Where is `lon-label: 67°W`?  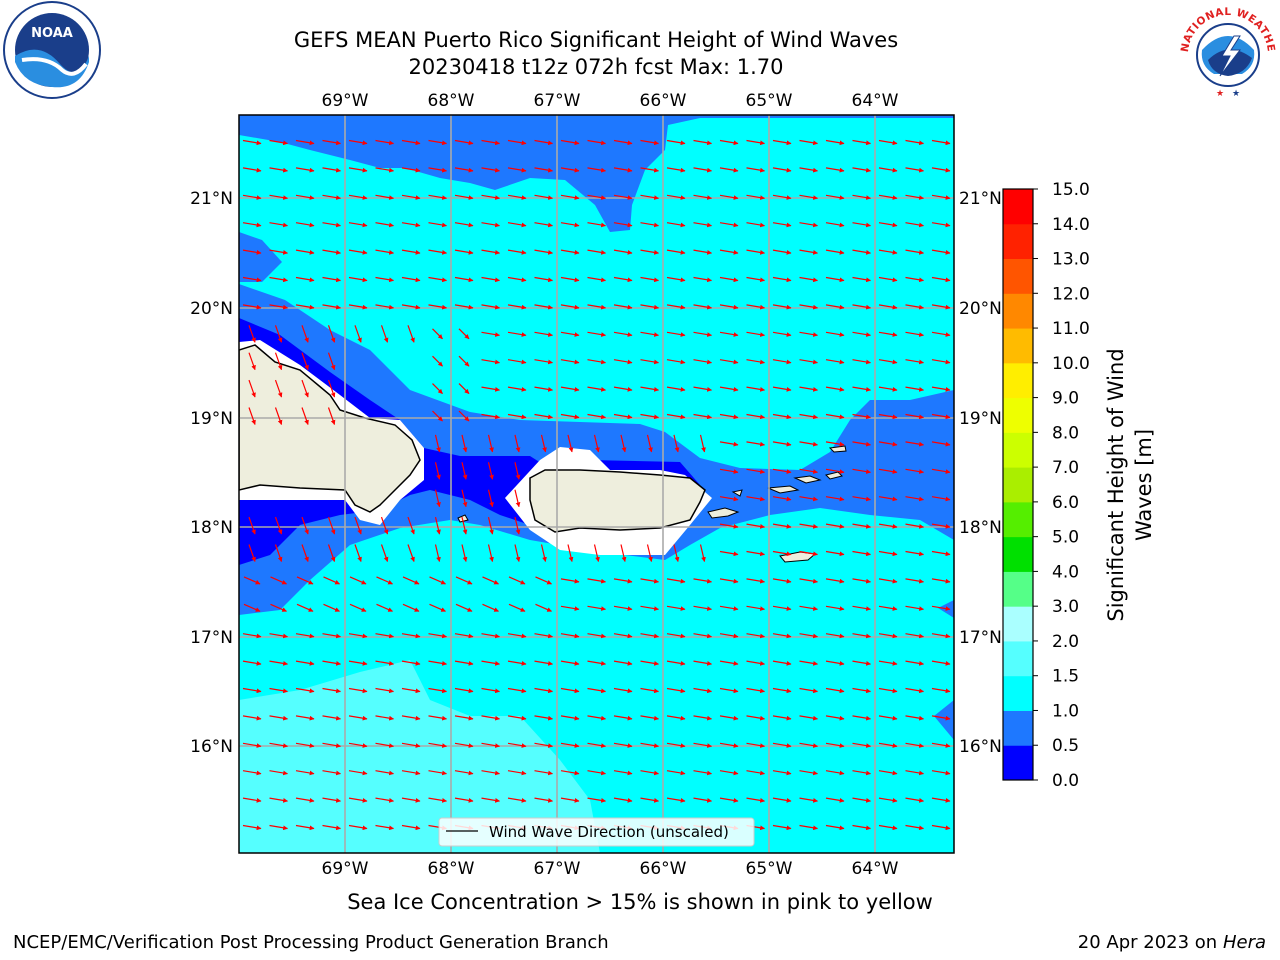 lon-label: 67°W is located at coordinates (557, 869).